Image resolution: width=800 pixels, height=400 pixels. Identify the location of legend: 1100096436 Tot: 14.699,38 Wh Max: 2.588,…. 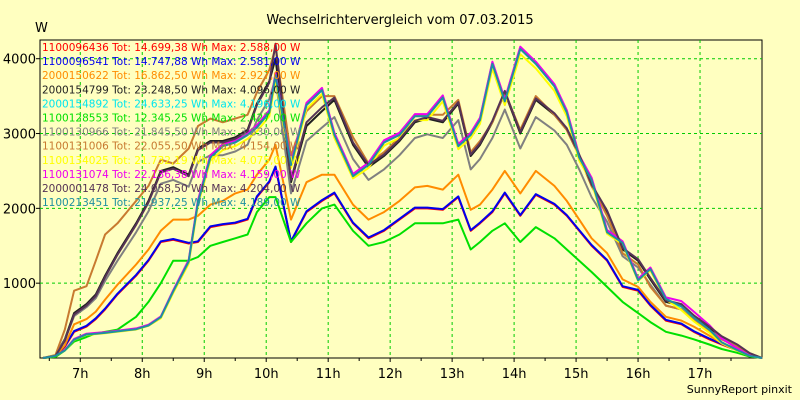
(171, 125).